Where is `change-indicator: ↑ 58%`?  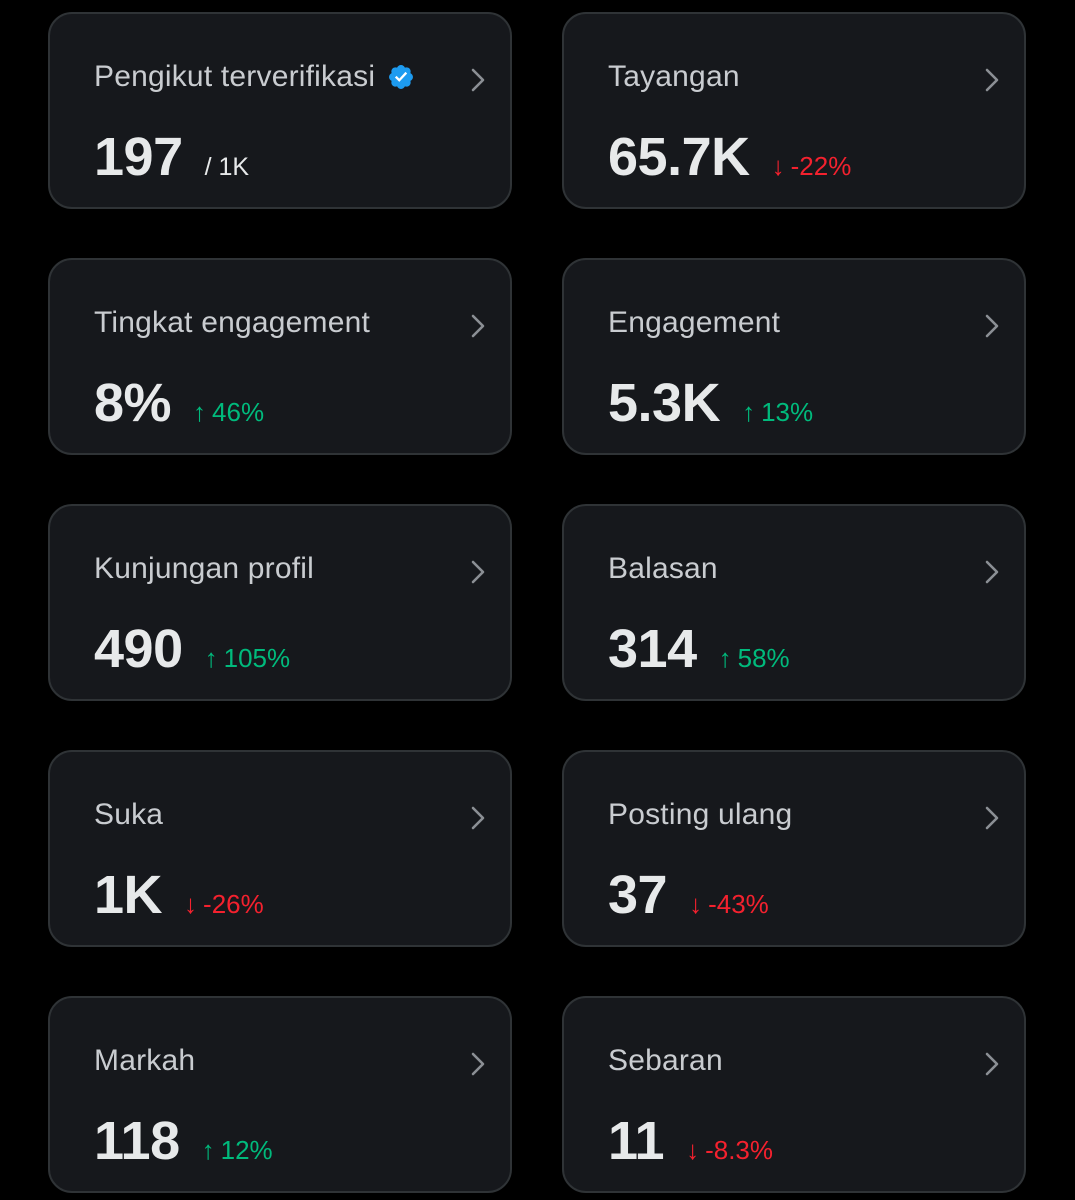 change-indicator: ↑ 58% is located at coordinates (754, 658).